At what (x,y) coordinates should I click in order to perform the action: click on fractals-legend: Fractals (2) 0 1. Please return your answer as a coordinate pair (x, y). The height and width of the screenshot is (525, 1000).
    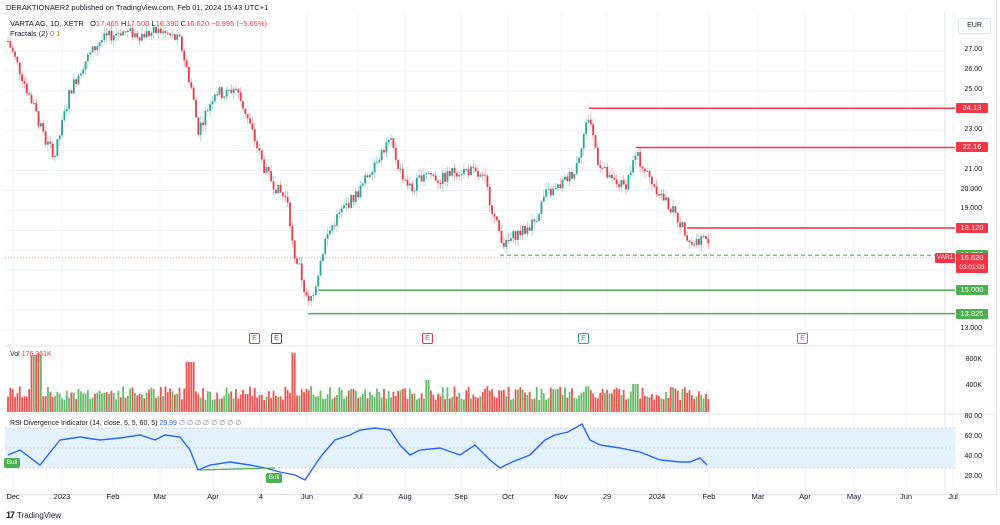
    Looking at the image, I should click on (35, 33).